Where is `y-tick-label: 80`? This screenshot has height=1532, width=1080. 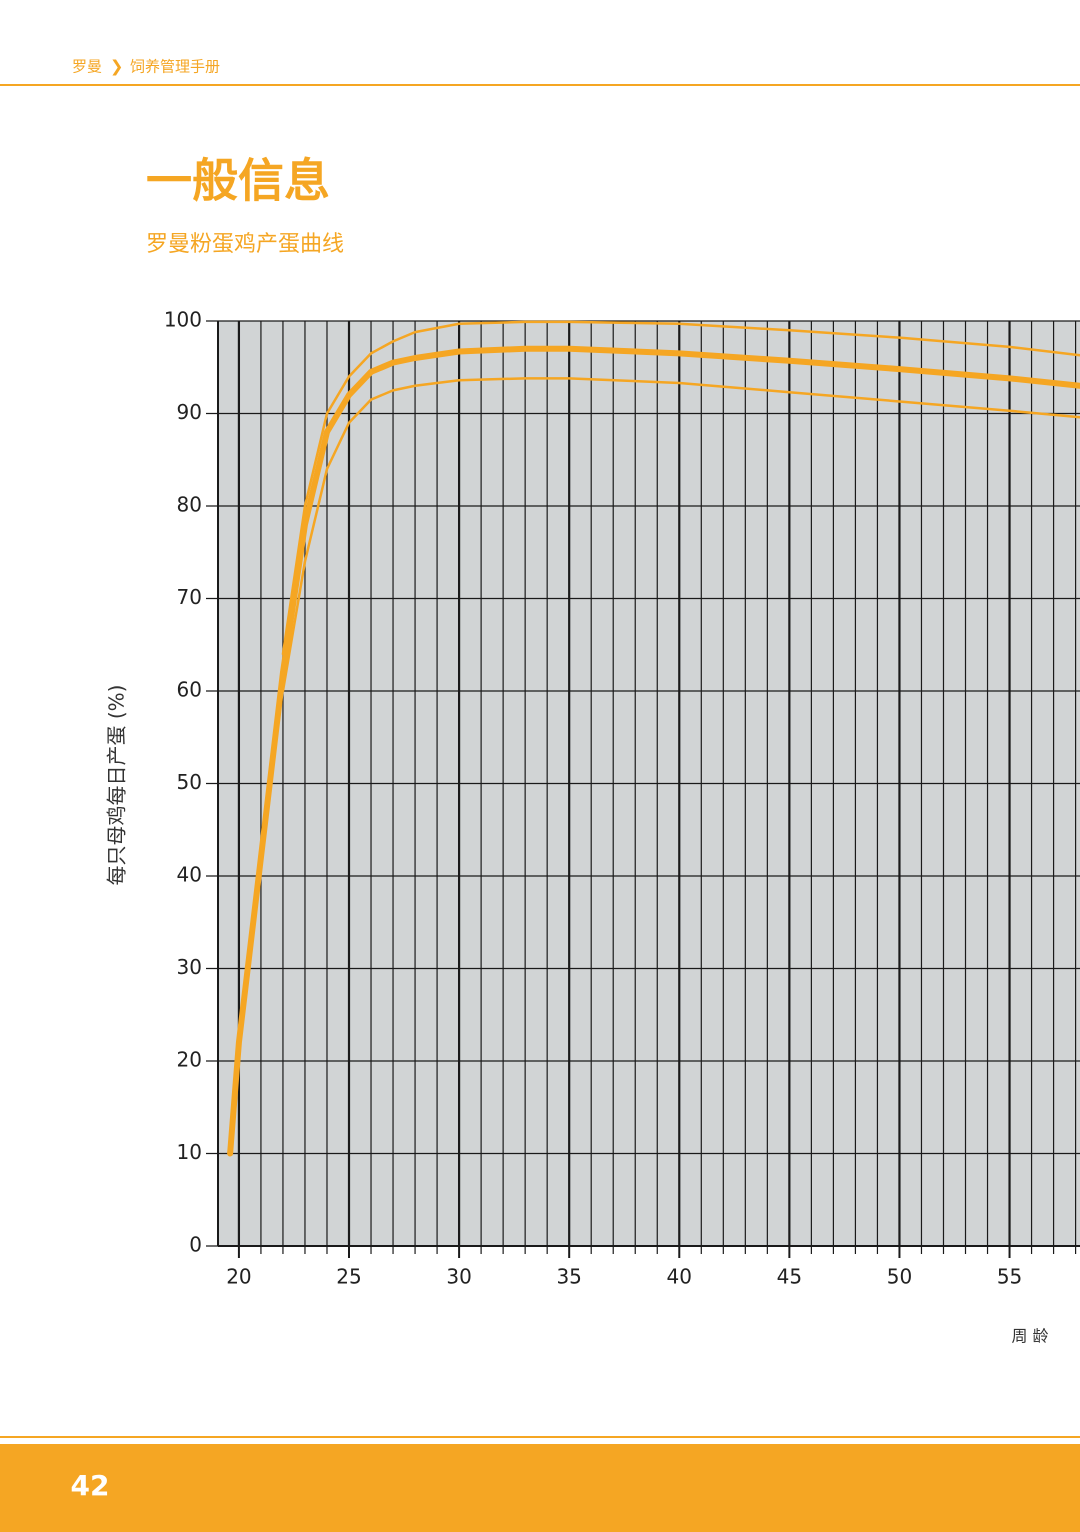
y-tick-label: 80 is located at coordinates (189, 505).